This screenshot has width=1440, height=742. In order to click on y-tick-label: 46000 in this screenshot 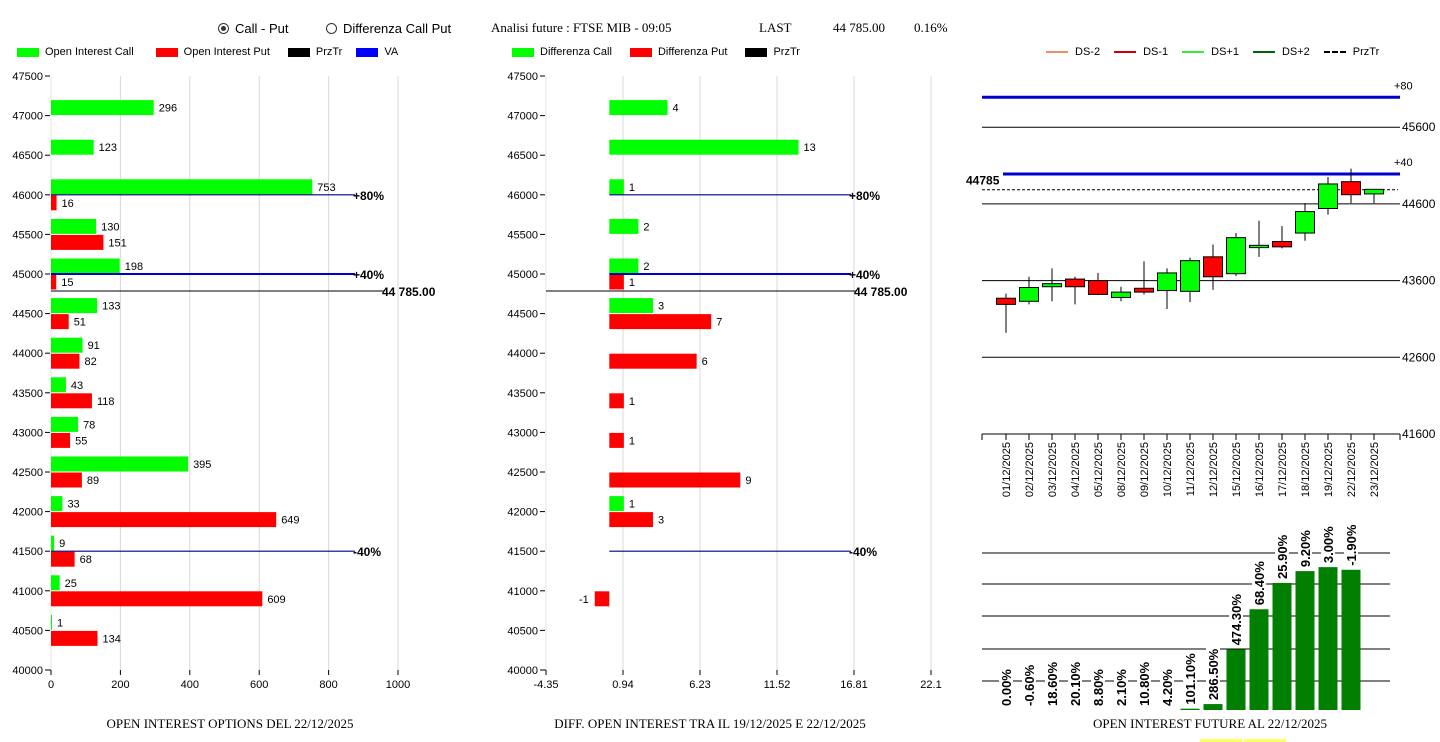, I will do `click(522, 196)`.